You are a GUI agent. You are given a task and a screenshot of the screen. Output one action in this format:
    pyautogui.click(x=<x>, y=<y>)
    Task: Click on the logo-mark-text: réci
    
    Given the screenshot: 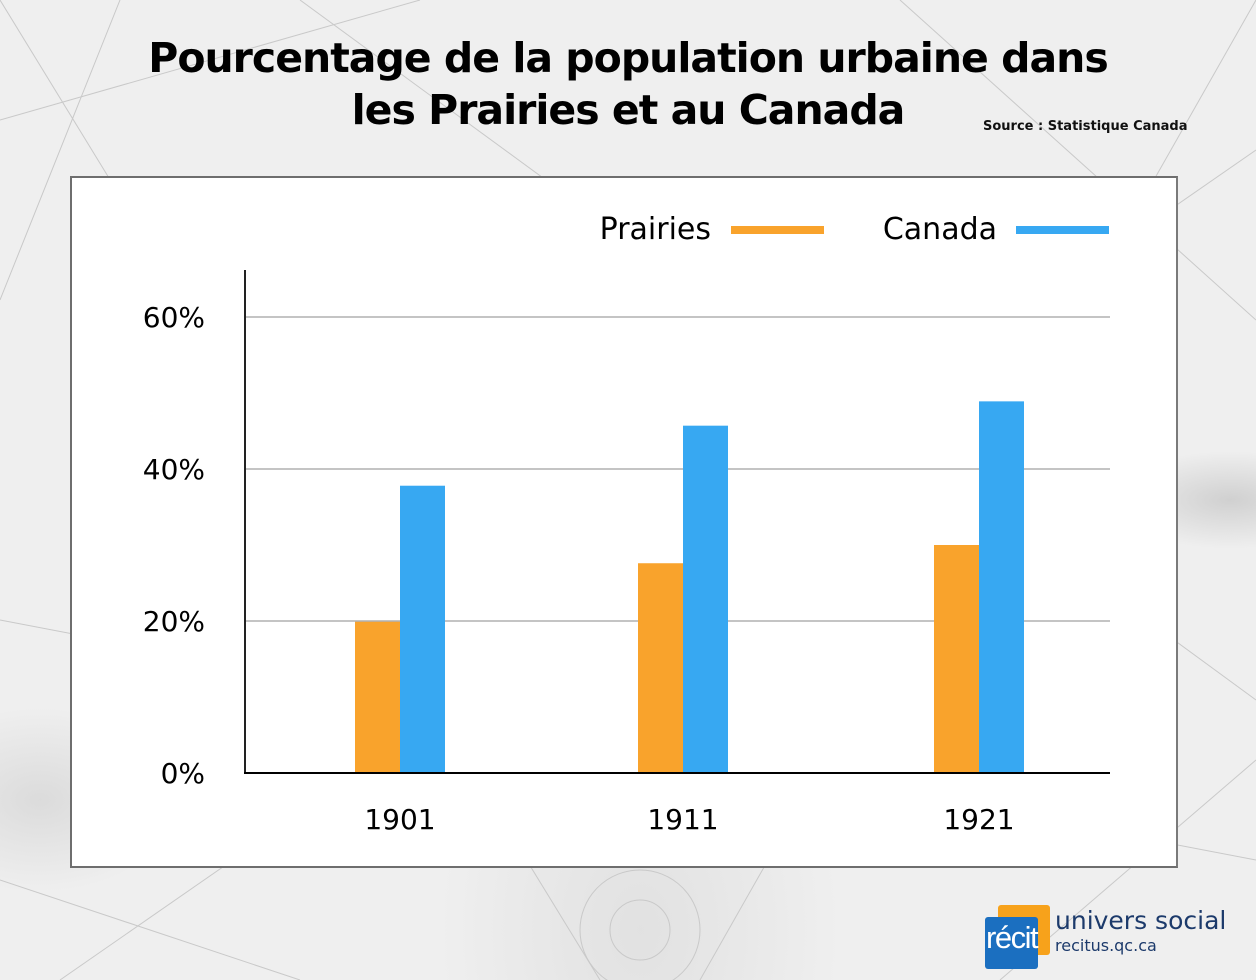 What is the action you would take?
    pyautogui.click(x=1008, y=937)
    